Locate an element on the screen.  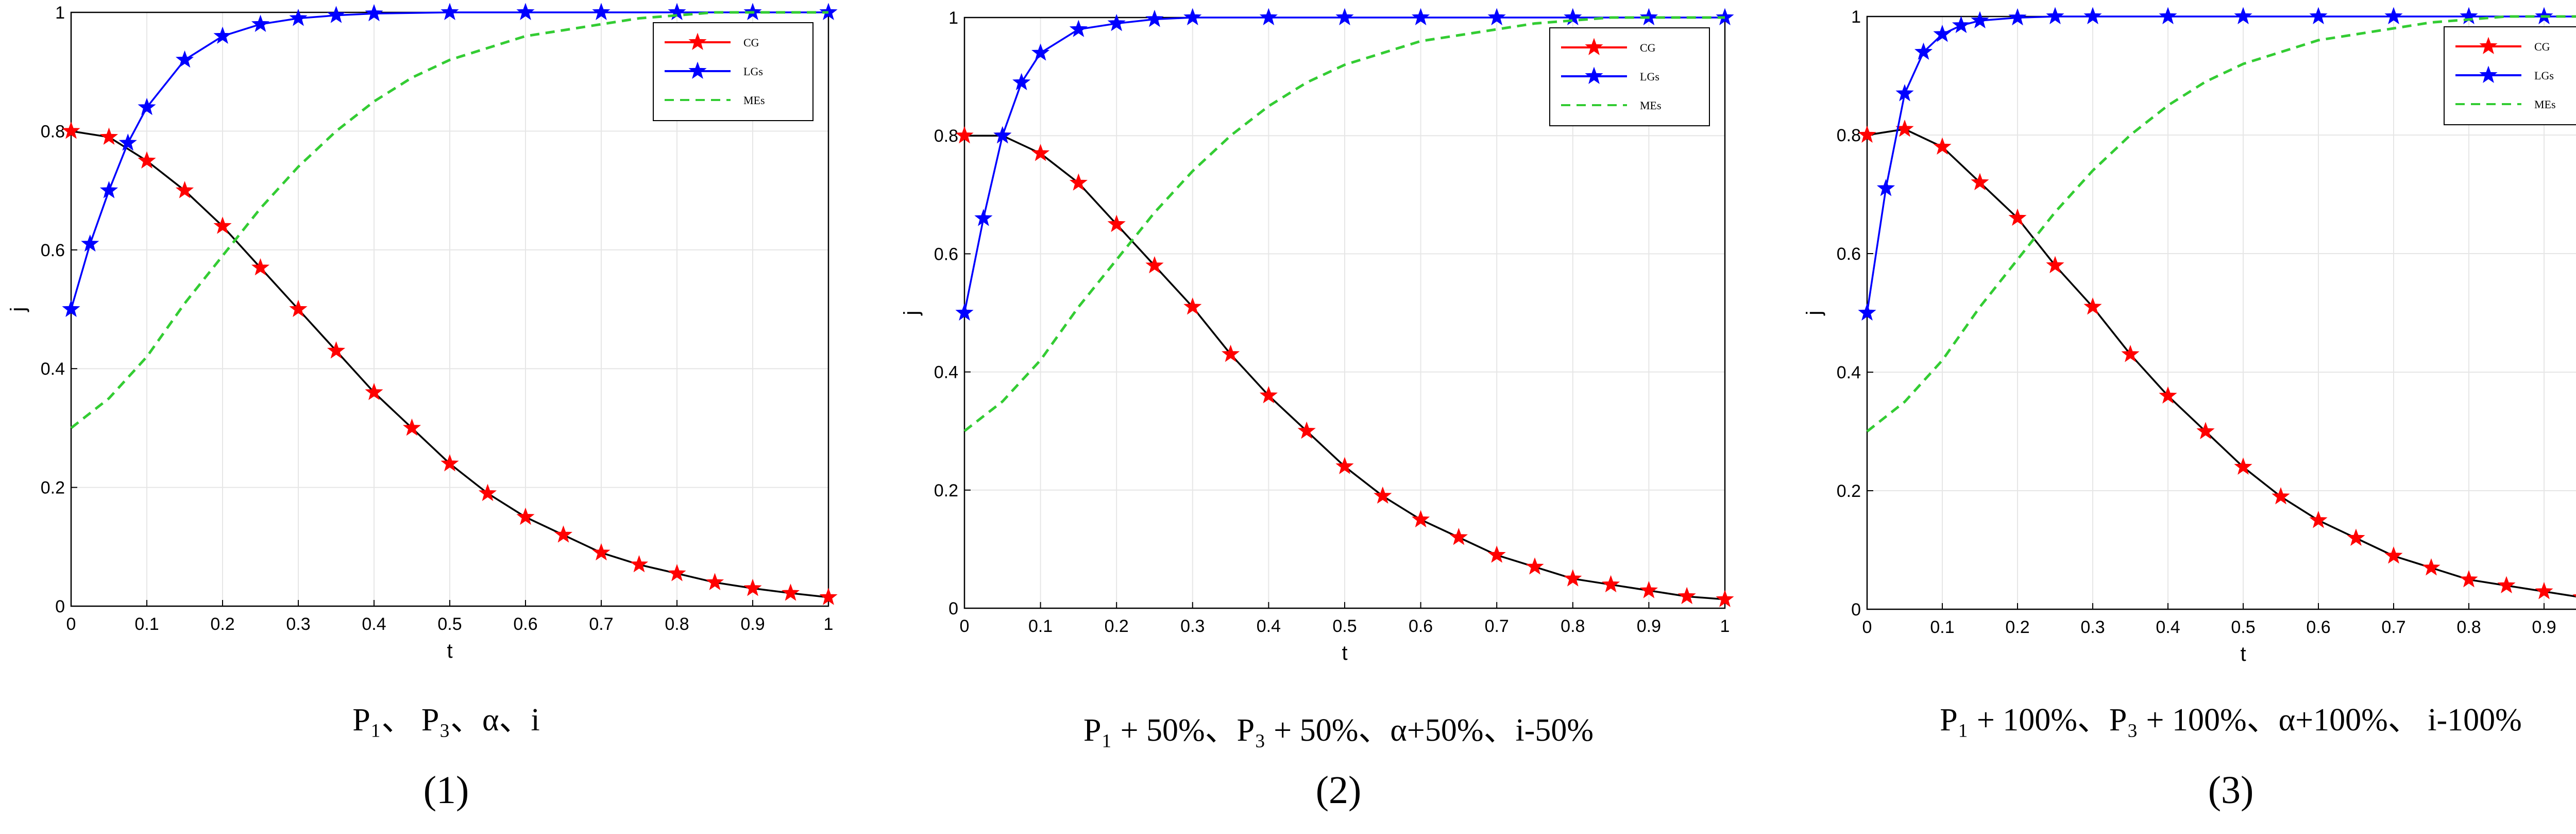
condition-label-1: P₁、 P₃、α、i is located at coordinates (446, 720).